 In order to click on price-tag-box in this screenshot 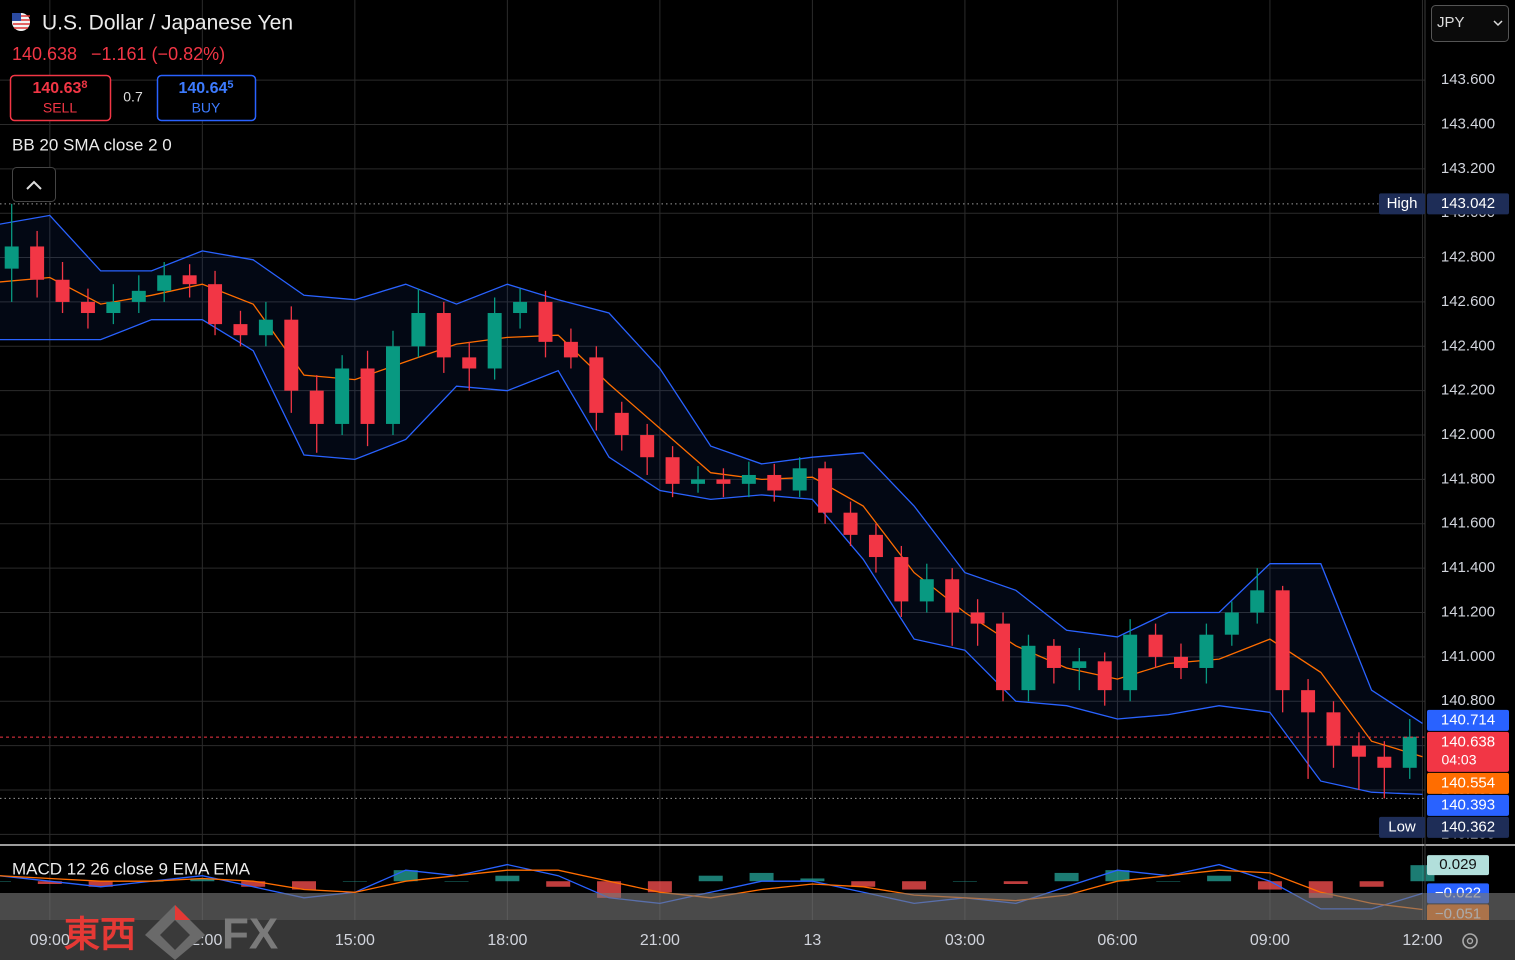, I will do `click(1402, 827)`.